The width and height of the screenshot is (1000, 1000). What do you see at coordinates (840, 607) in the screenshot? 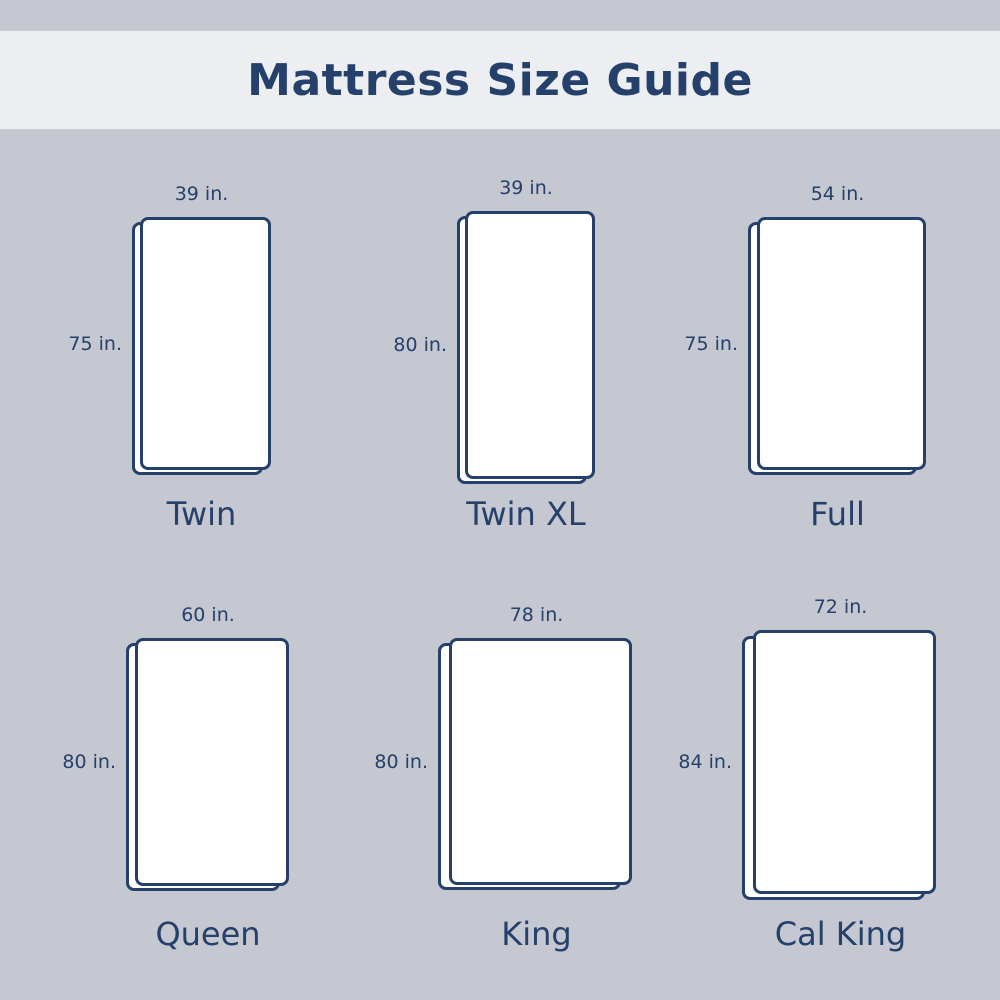
I see `width-label: 72 in.` at bounding box center [840, 607].